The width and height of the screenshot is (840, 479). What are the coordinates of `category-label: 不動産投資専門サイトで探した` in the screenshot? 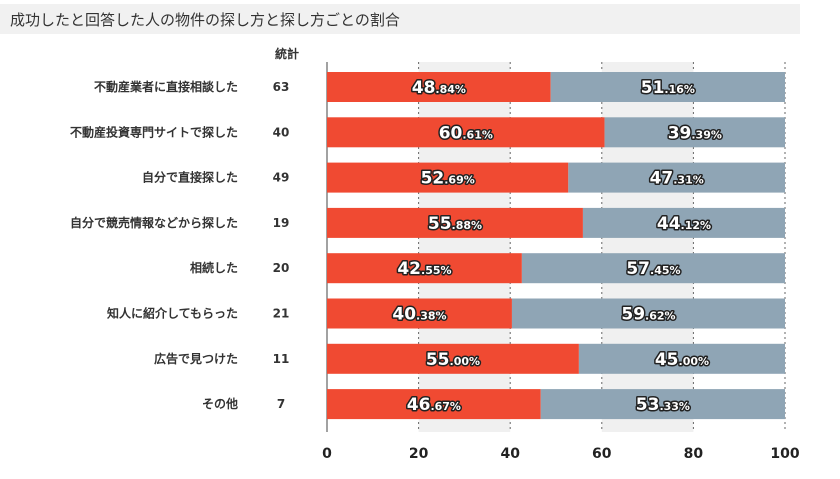 It's located at (154, 131).